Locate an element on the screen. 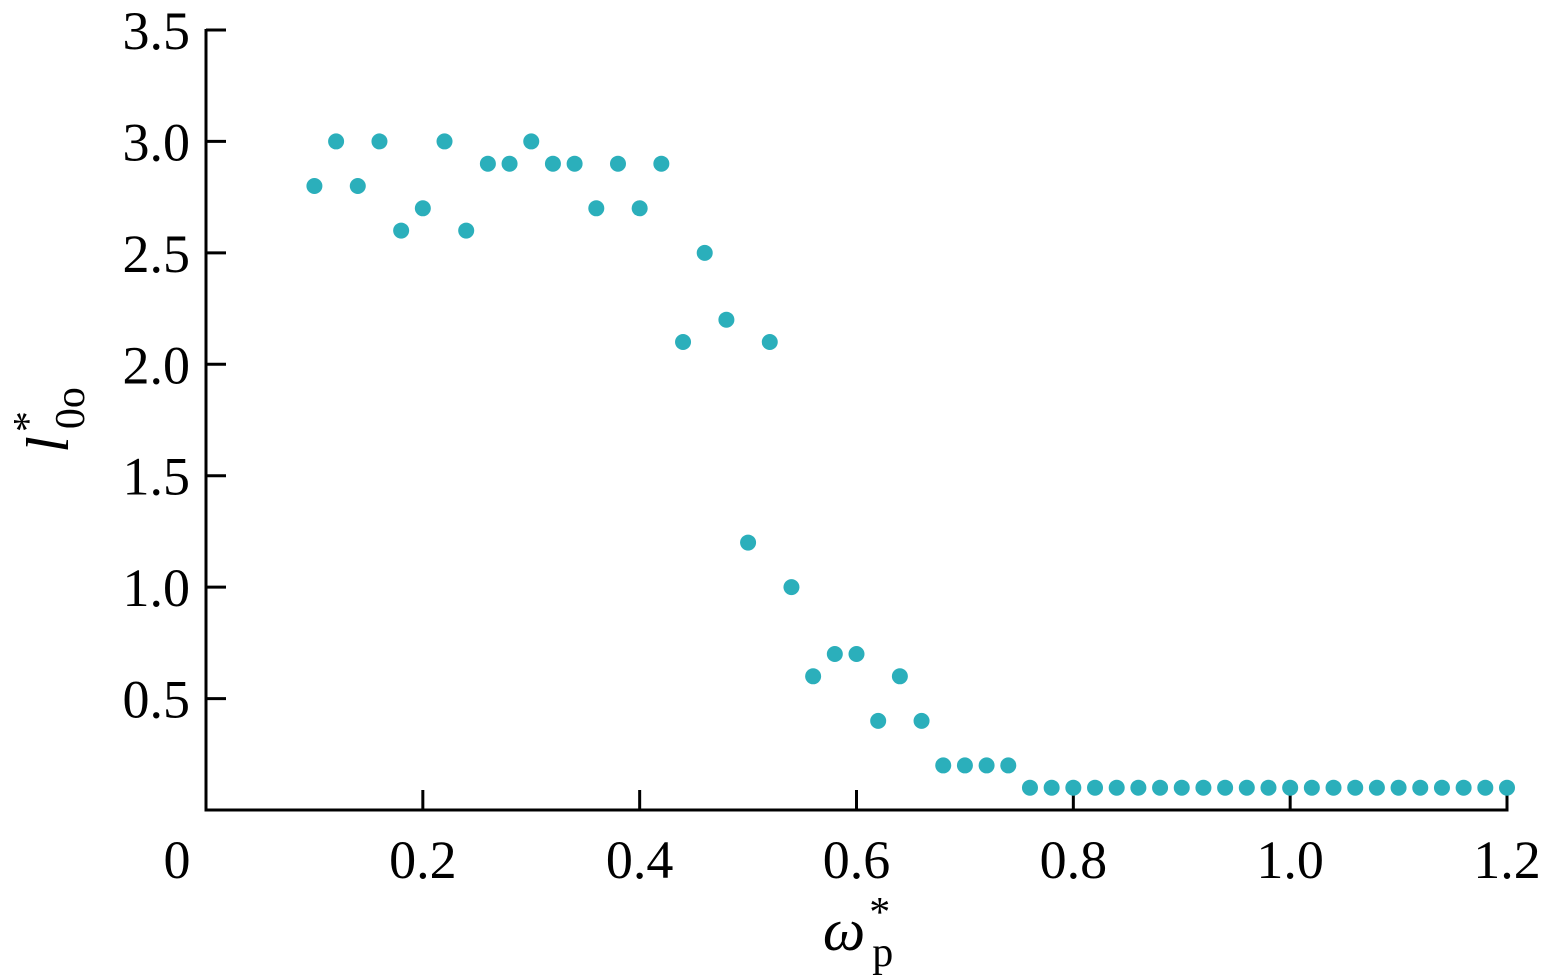 The height and width of the screenshot is (976, 1549). x-tick-label: 1.2 is located at coordinates (1507, 860).